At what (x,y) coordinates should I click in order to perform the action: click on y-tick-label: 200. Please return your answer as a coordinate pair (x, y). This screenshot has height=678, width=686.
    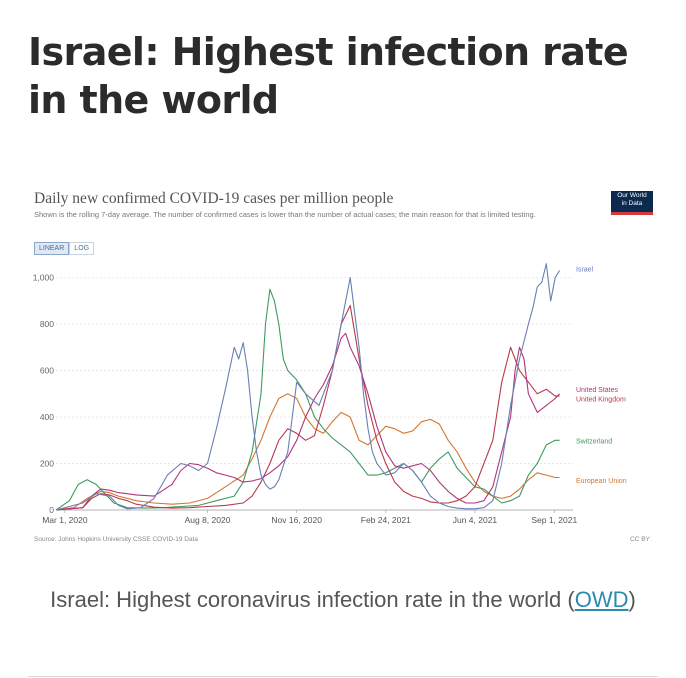
    Looking at the image, I should click on (47, 464).